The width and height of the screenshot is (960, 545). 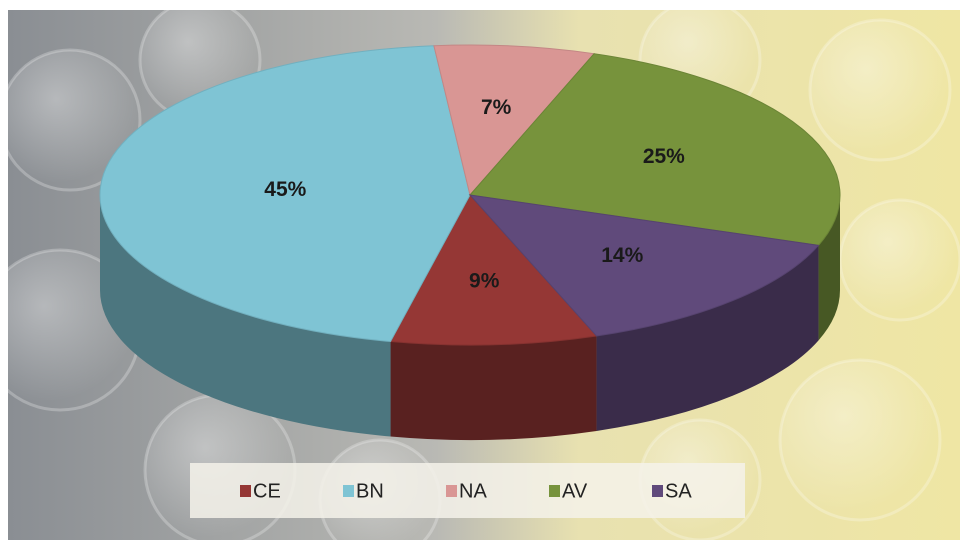 What do you see at coordinates (678, 491) in the screenshot?
I see `legend-label: SA` at bounding box center [678, 491].